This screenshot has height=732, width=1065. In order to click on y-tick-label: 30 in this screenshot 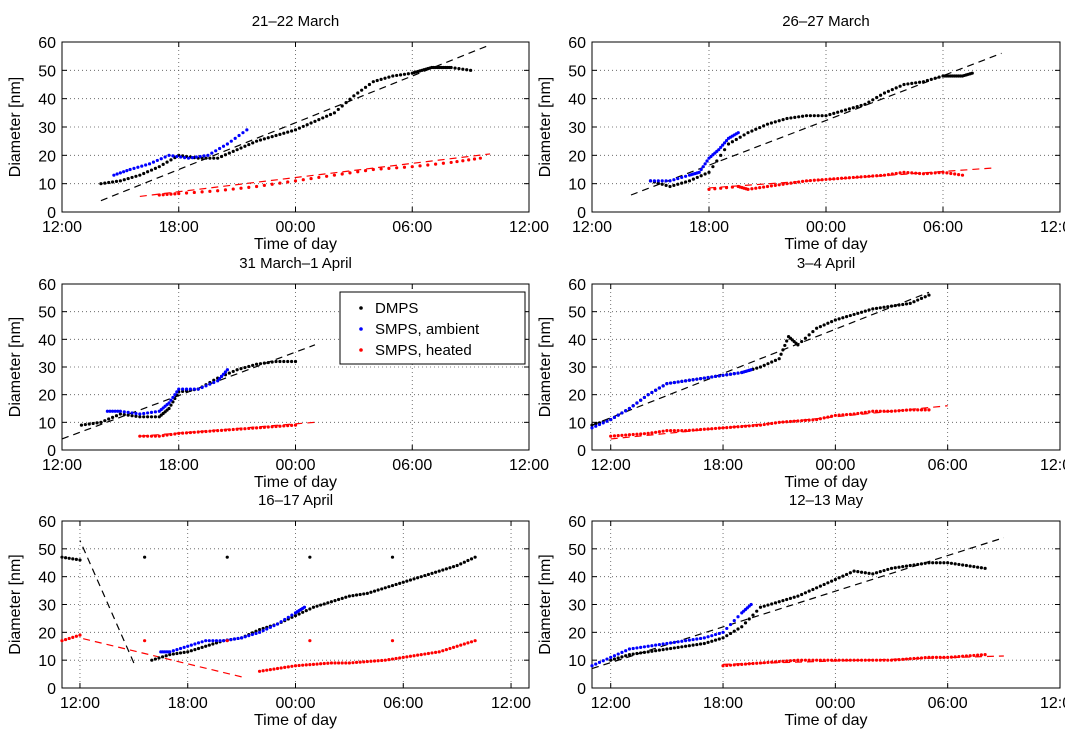, I will do `click(577, 128)`.